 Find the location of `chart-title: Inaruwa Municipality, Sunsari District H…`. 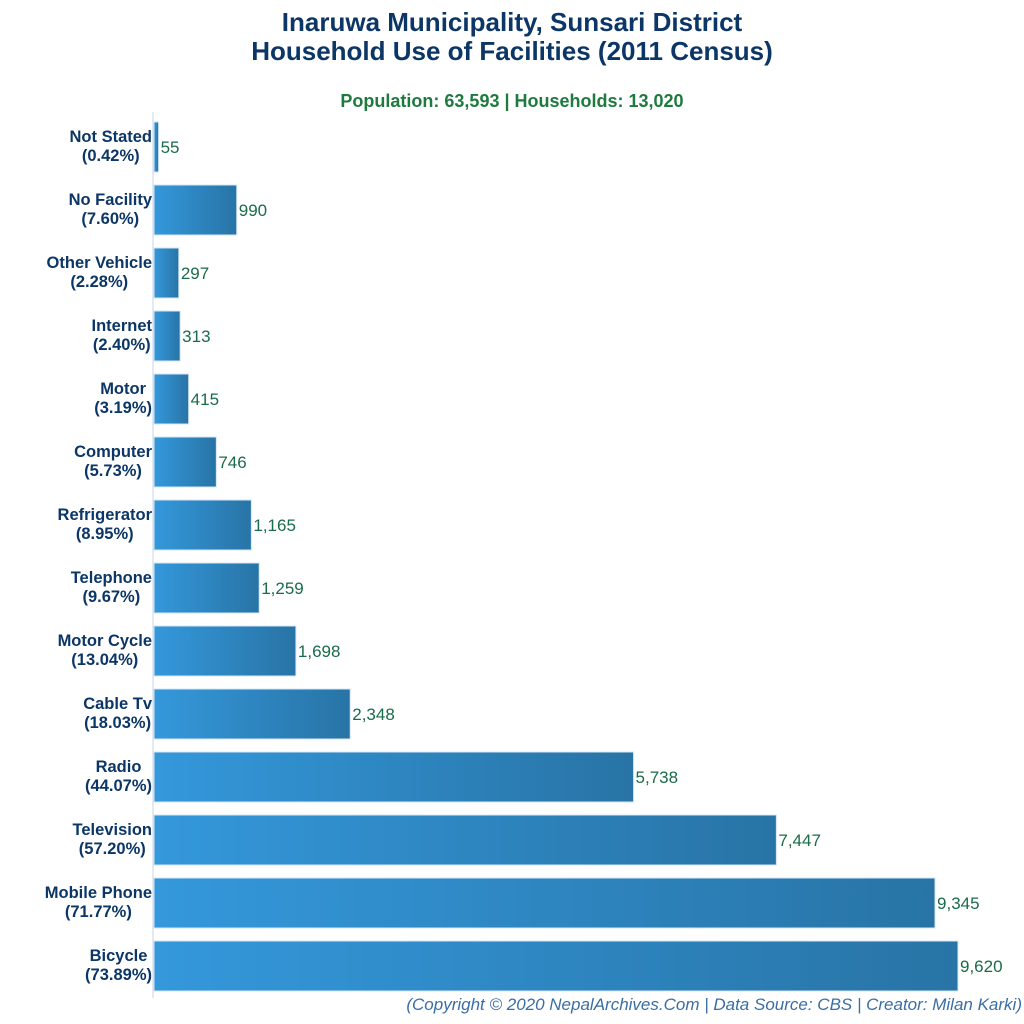

chart-title: Inaruwa Municipality, Sunsari District H… is located at coordinates (512, 37).